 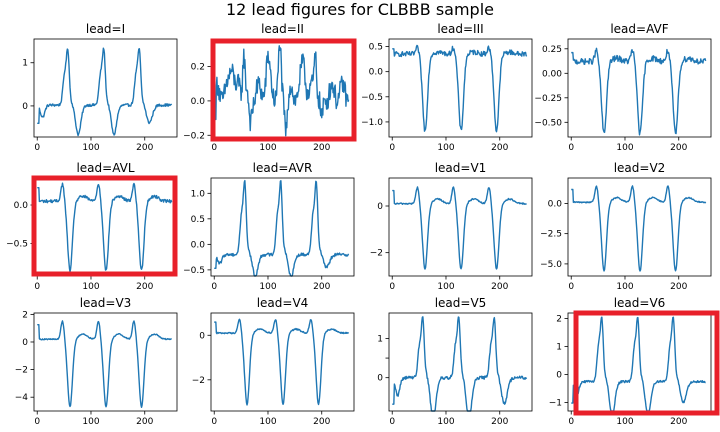 I want to click on subplot-iii: lead=III 0 100 200 −1.0 −0.5 0.0 0.5, so click(x=447, y=87).